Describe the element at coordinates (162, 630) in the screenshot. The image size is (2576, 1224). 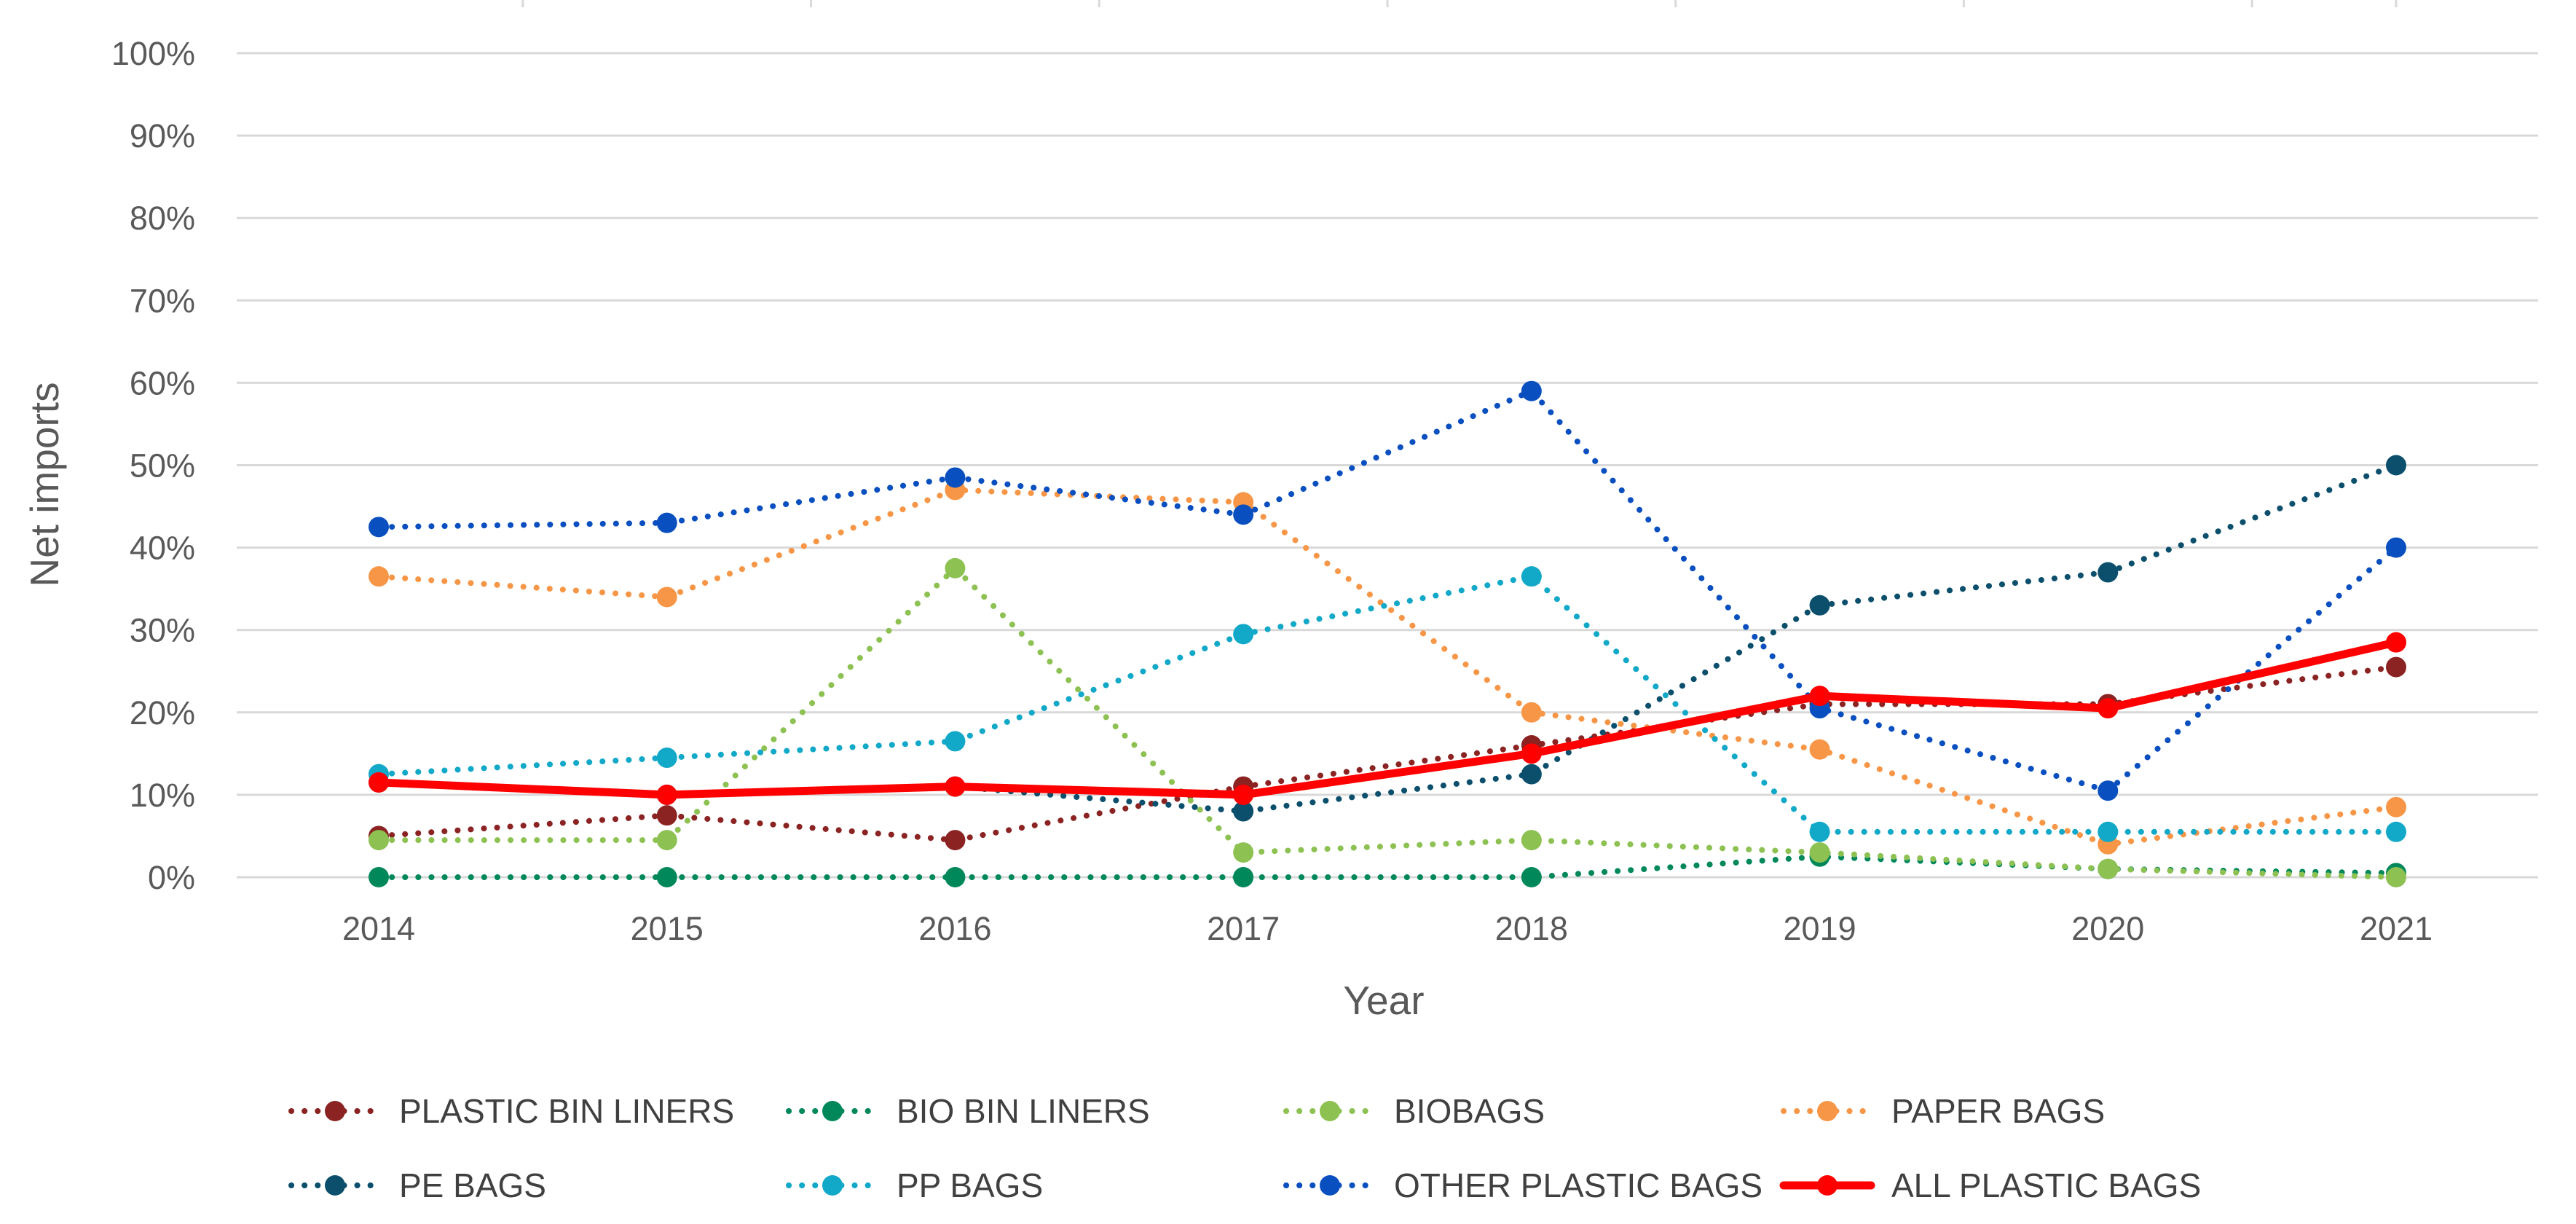
I see `y-tick-label: 30%` at that location.